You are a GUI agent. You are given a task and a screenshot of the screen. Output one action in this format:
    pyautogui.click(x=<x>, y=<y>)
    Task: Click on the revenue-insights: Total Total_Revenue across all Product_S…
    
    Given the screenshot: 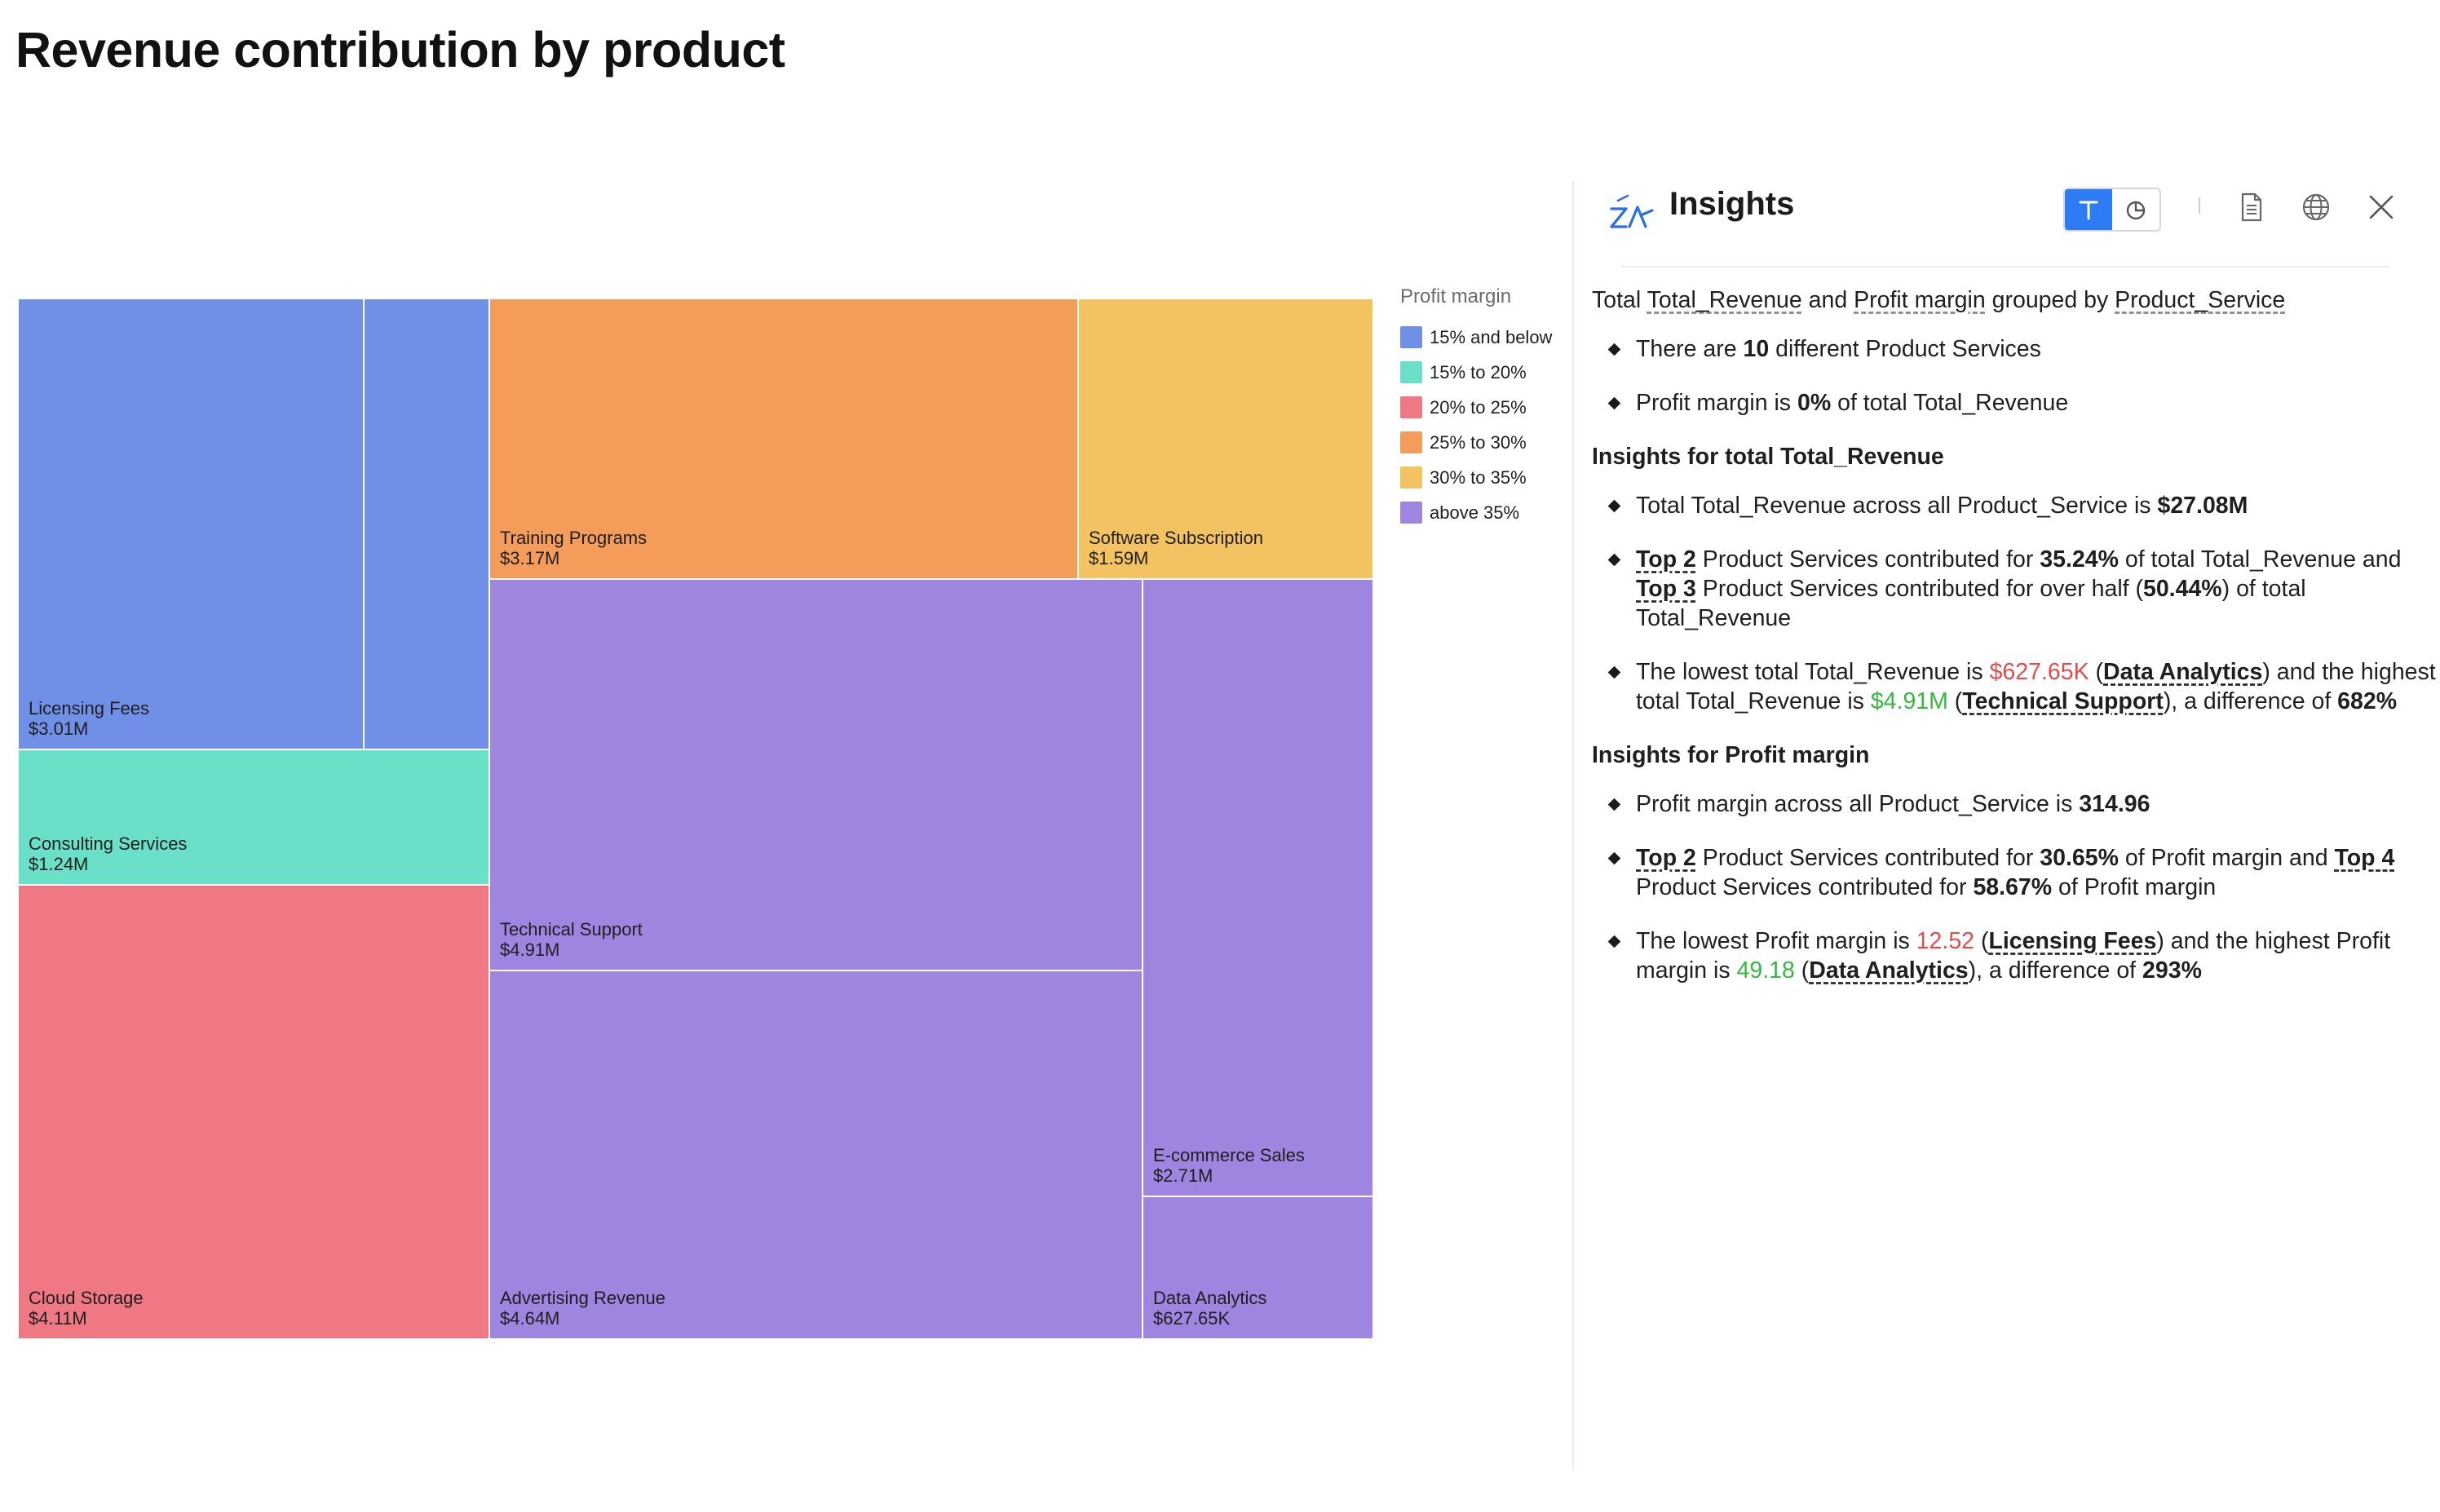 What is the action you would take?
    pyautogui.click(x=2014, y=603)
    